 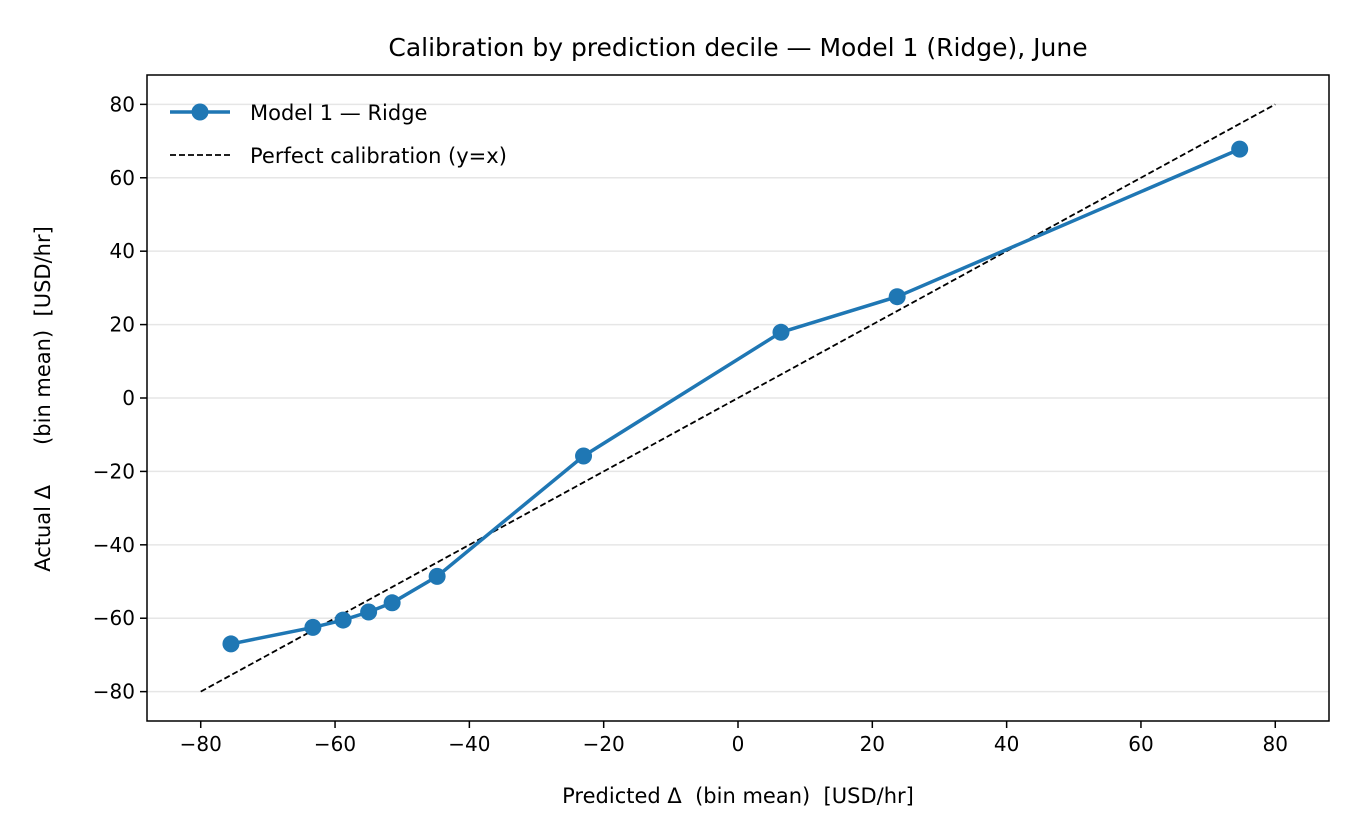 I want to click on x-axis-ticks: −80 −60 −40 −20 0 20 40 60 80, so click(x=734, y=738).